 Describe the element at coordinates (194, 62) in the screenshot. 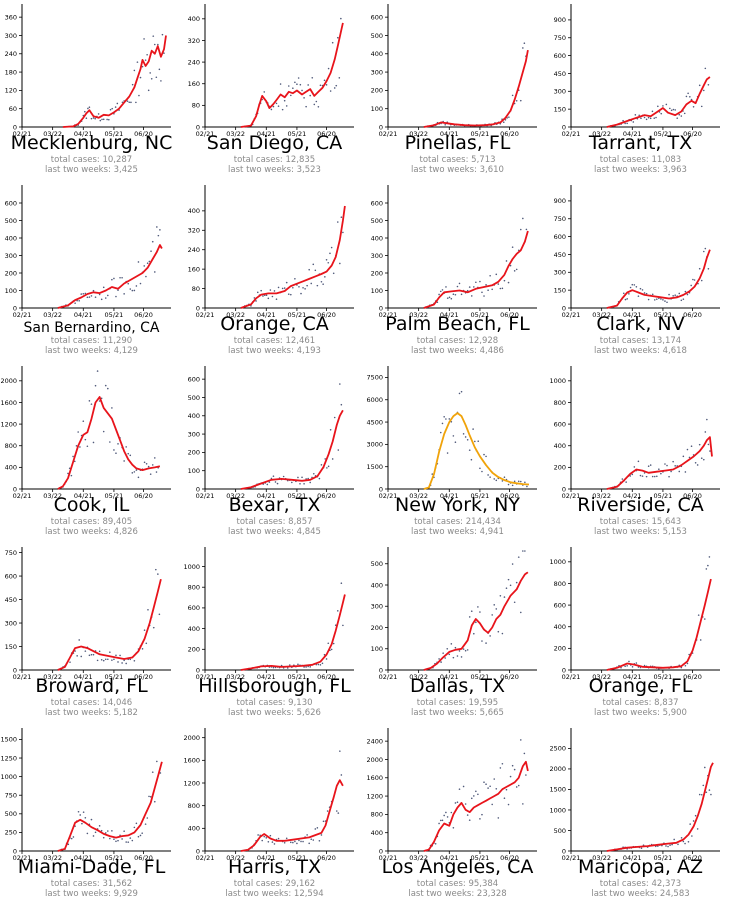

I see `y-tick-label: 240` at that location.